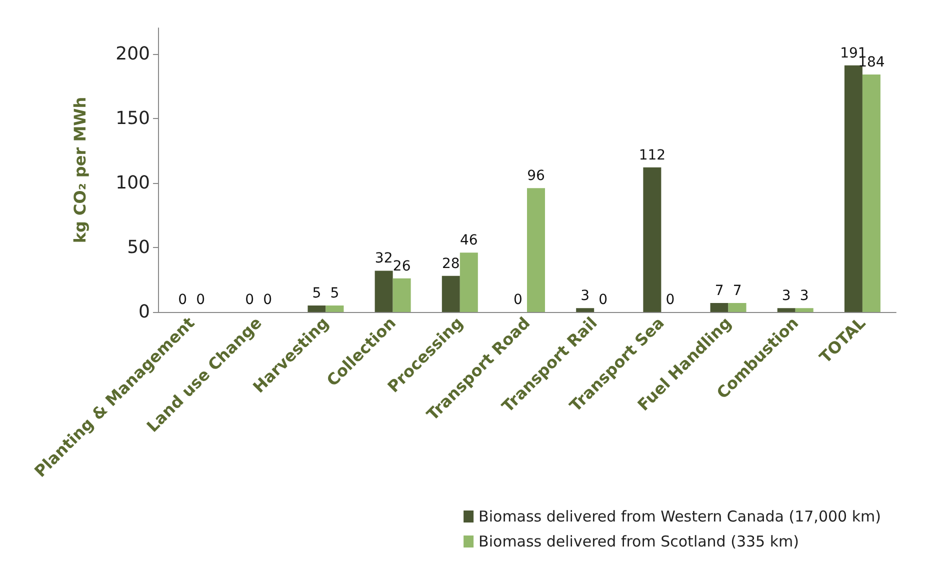  What do you see at coordinates (680, 517) in the screenshot?
I see `legend-label: Biomass delivered from Western Canada (17,000 km)` at bounding box center [680, 517].